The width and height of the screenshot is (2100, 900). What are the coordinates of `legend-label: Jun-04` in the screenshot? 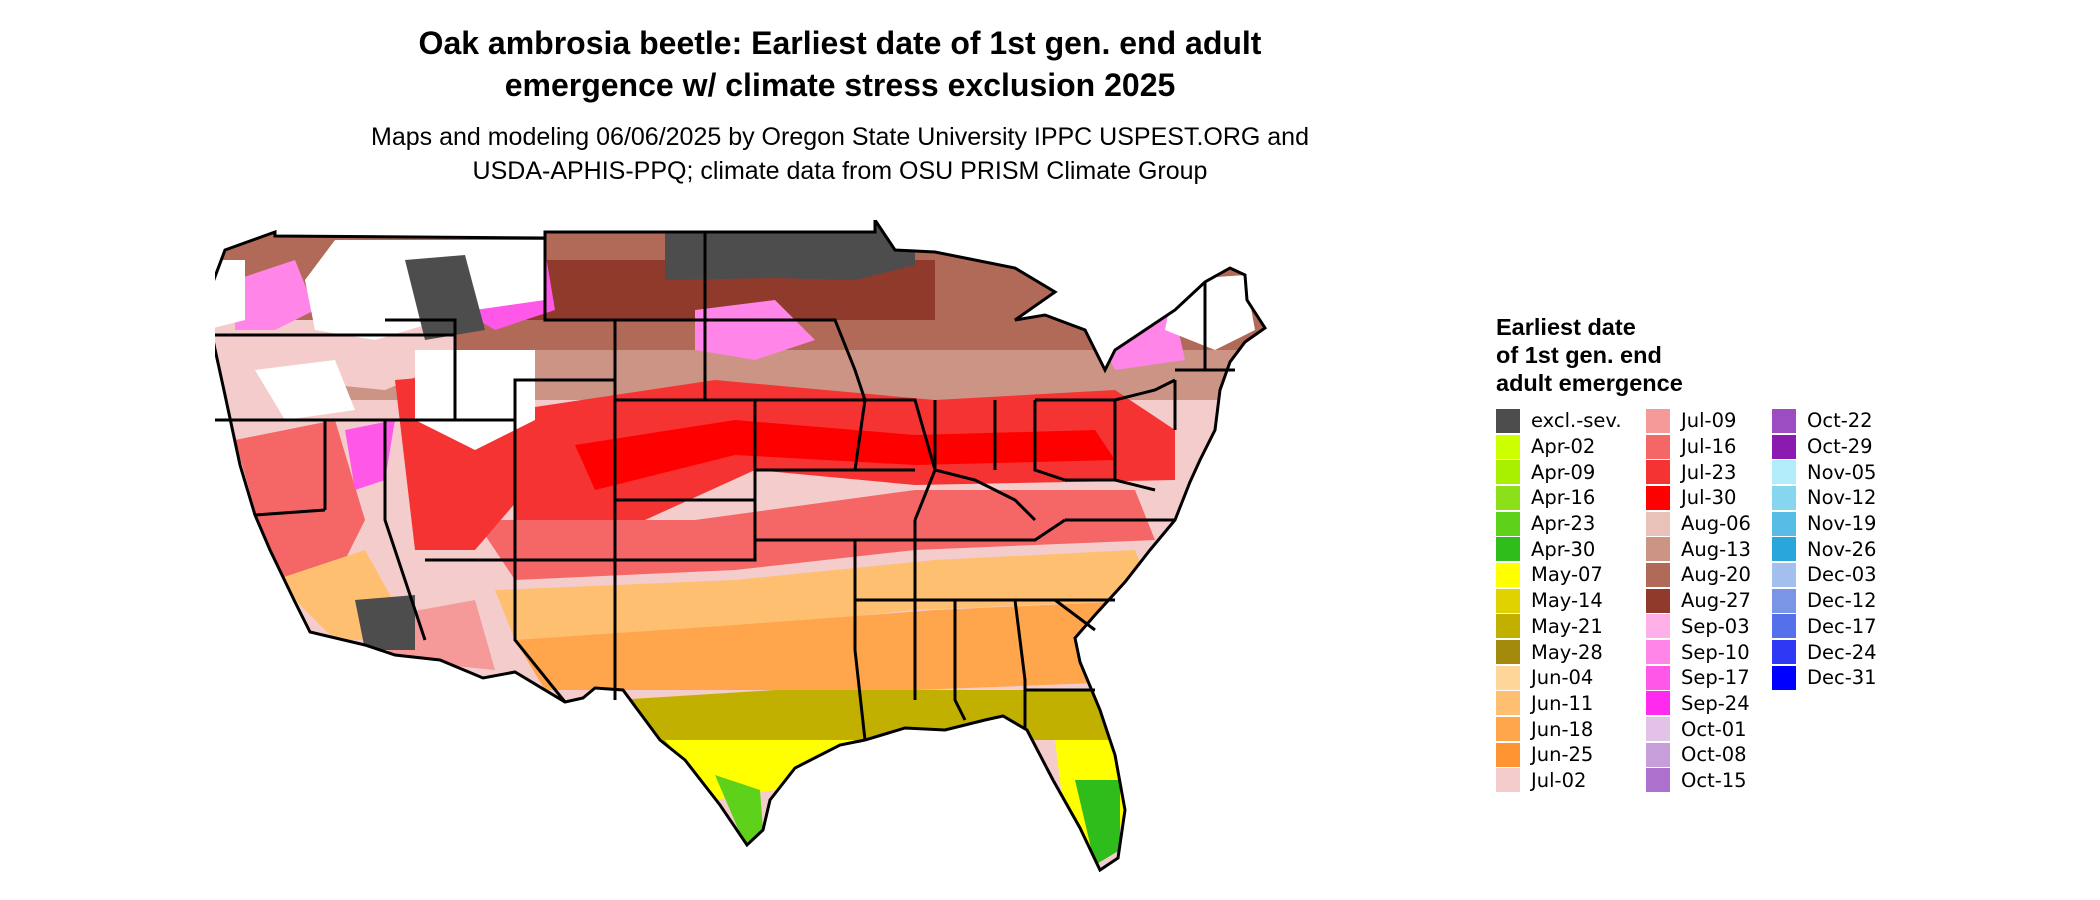 It's located at (1562, 678).